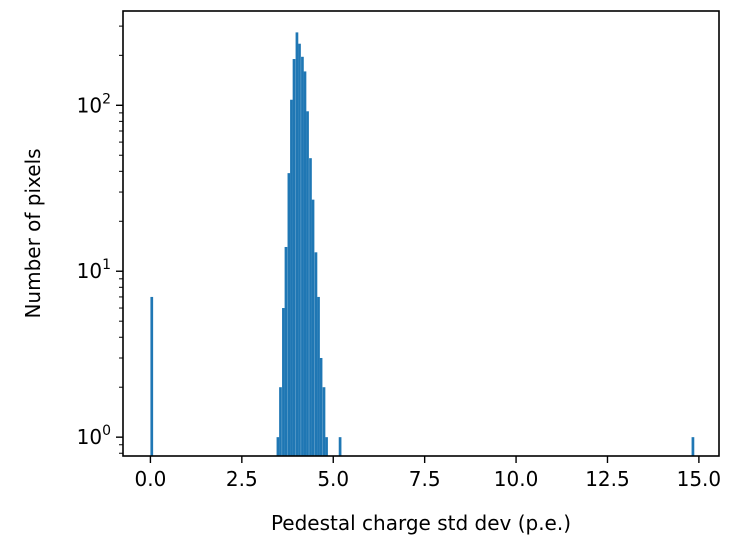 The height and width of the screenshot is (536, 731). What do you see at coordinates (94, 104) in the screenshot?
I see `y-tick-label: 10²` at bounding box center [94, 104].